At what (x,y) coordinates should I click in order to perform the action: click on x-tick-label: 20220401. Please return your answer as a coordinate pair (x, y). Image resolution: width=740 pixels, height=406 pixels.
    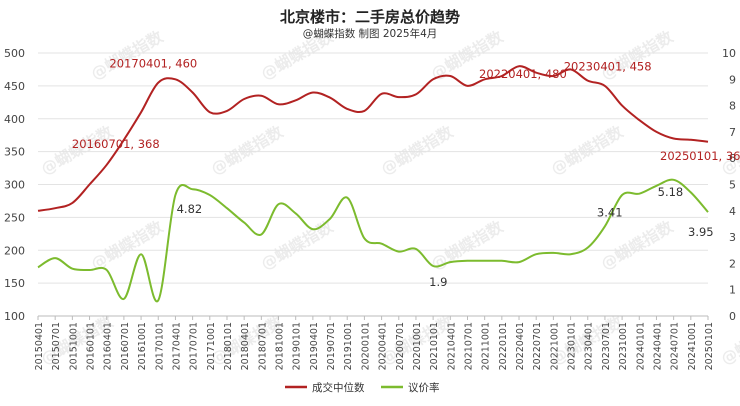
    Looking at the image, I should click on (520, 346).